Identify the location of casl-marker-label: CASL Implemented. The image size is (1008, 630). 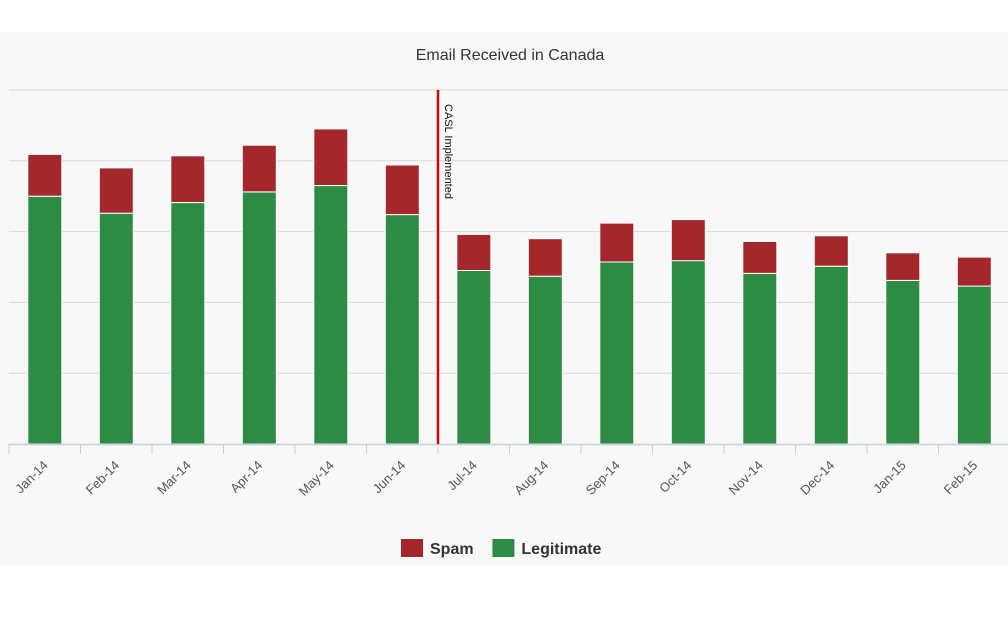
(448, 151).